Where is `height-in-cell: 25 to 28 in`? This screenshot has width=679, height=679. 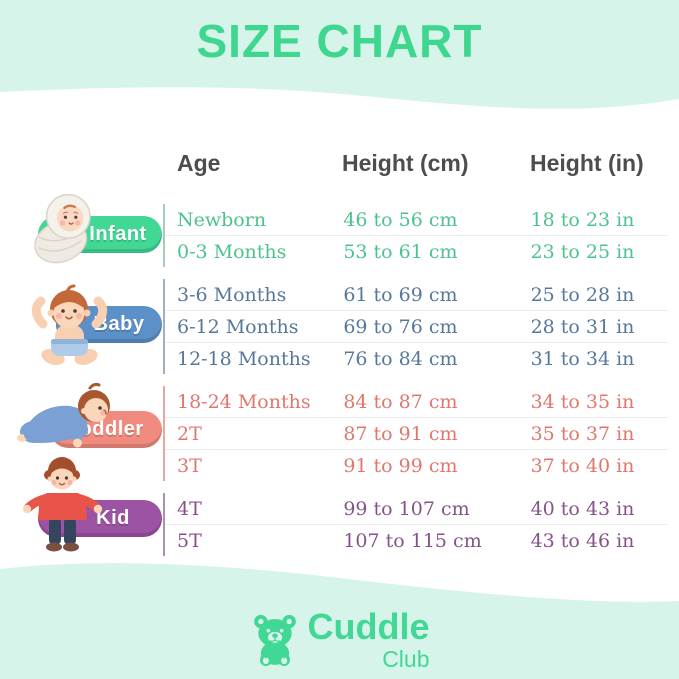
height-in-cell: 25 to 28 in is located at coordinates (582, 294).